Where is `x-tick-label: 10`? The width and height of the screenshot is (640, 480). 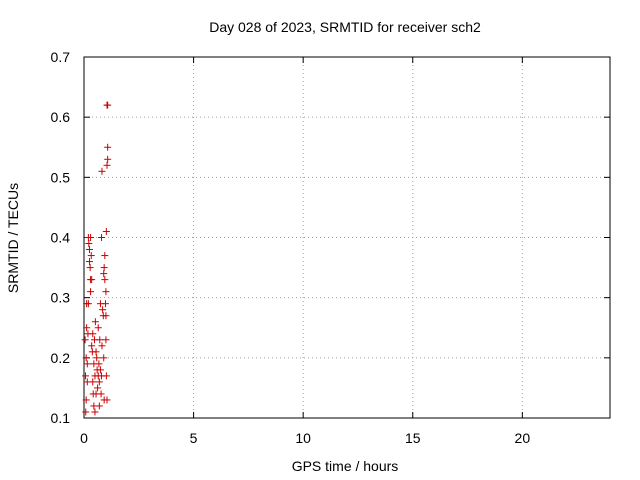 x-tick-label: 10 is located at coordinates (303, 438).